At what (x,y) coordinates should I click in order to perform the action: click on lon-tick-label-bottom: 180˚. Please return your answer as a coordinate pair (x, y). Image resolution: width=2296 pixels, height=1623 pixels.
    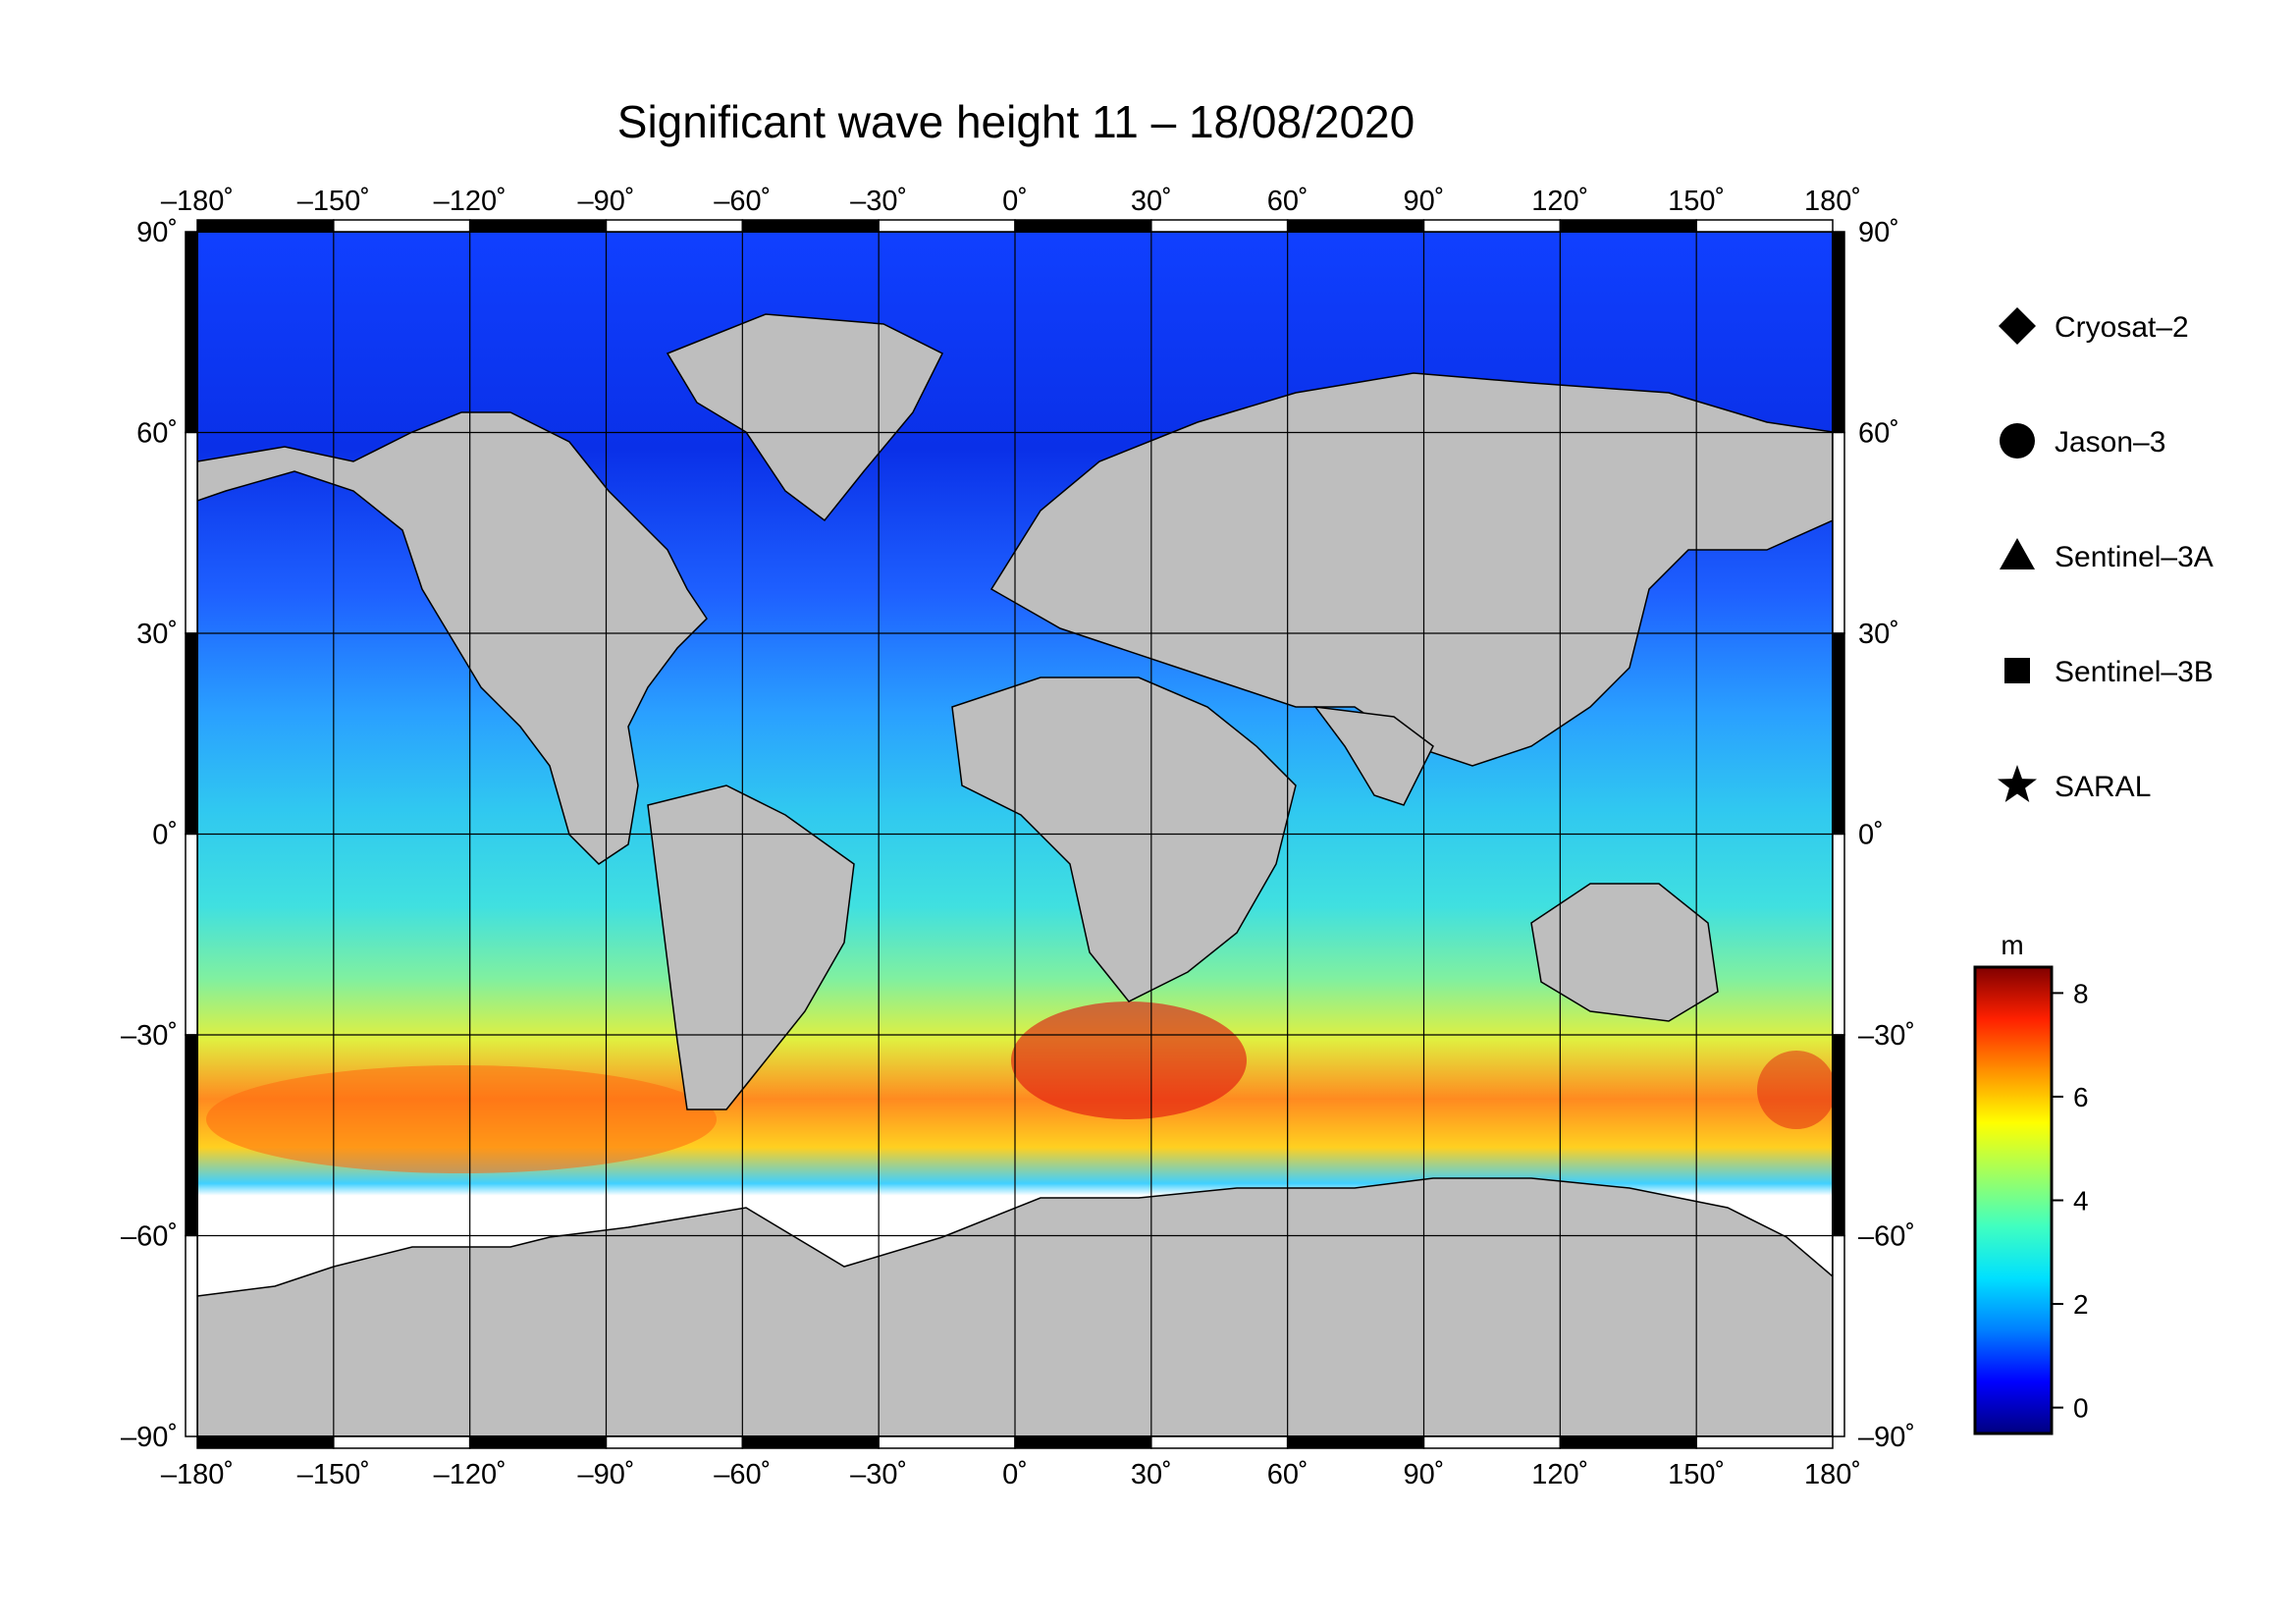
    Looking at the image, I should click on (1833, 1474).